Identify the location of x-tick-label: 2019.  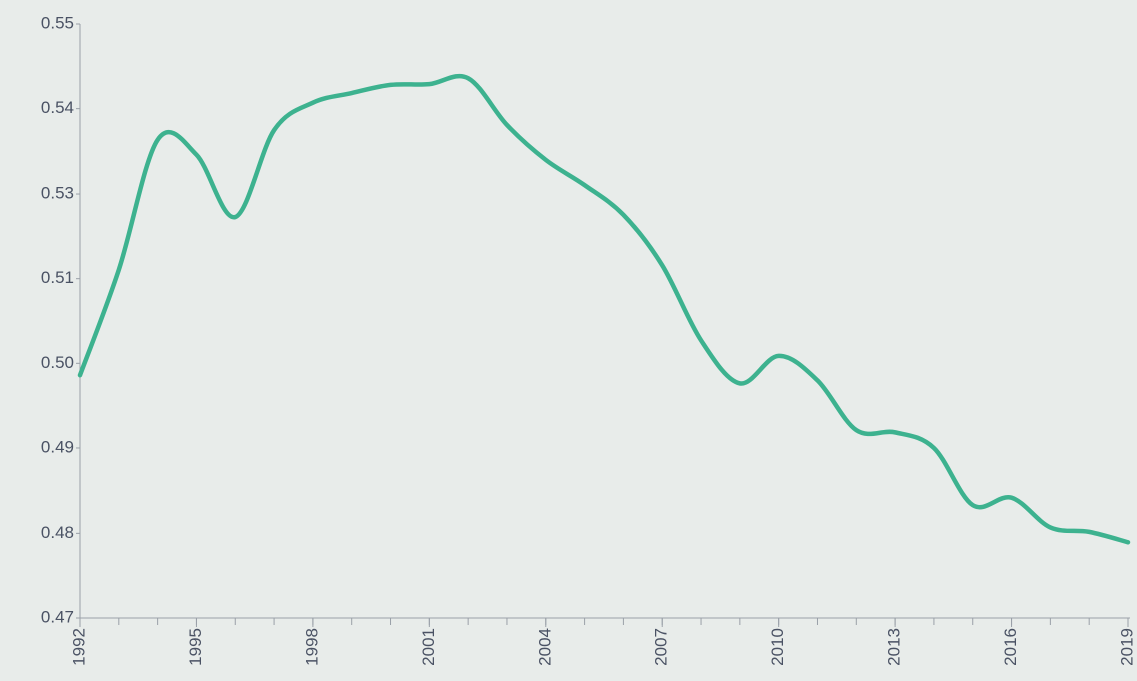
(1126, 647).